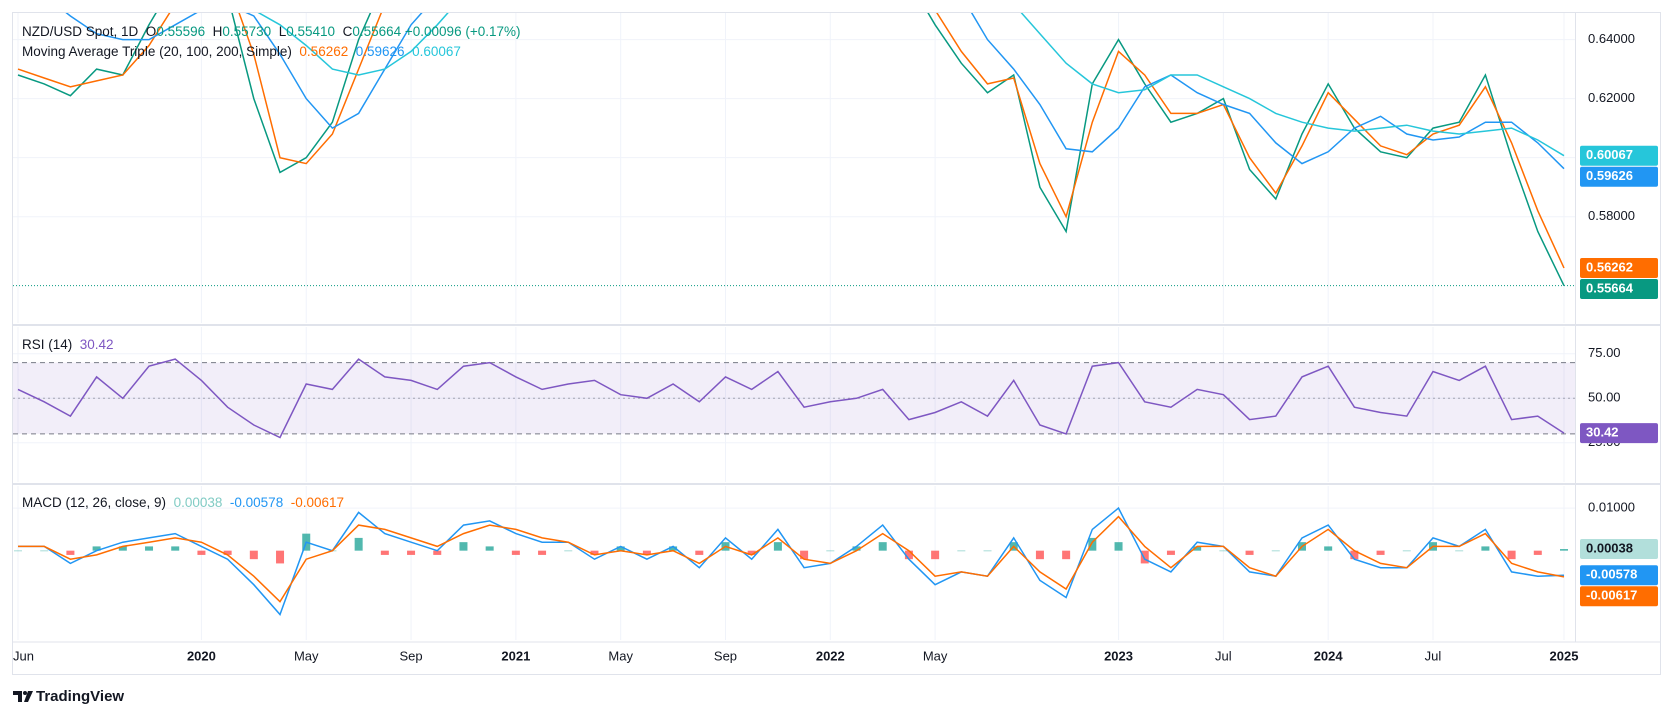  Describe the element at coordinates (1611, 595) in the screenshot. I see `price-badge-label: -0.00617` at that location.